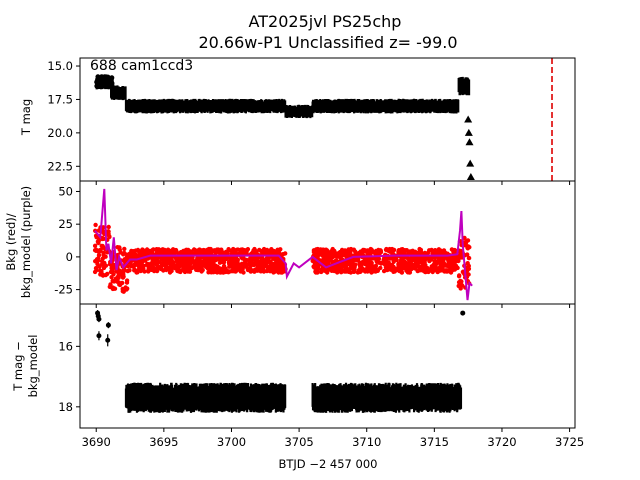  Describe the element at coordinates (65, 224) in the screenshot. I see `y-tick-label: 25` at that location.